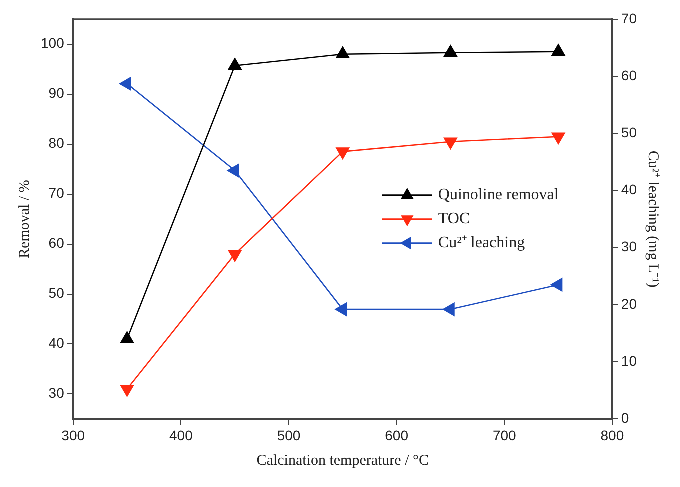  Describe the element at coordinates (629, 190) in the screenshot. I see `y2-tick-label: 40` at that location.